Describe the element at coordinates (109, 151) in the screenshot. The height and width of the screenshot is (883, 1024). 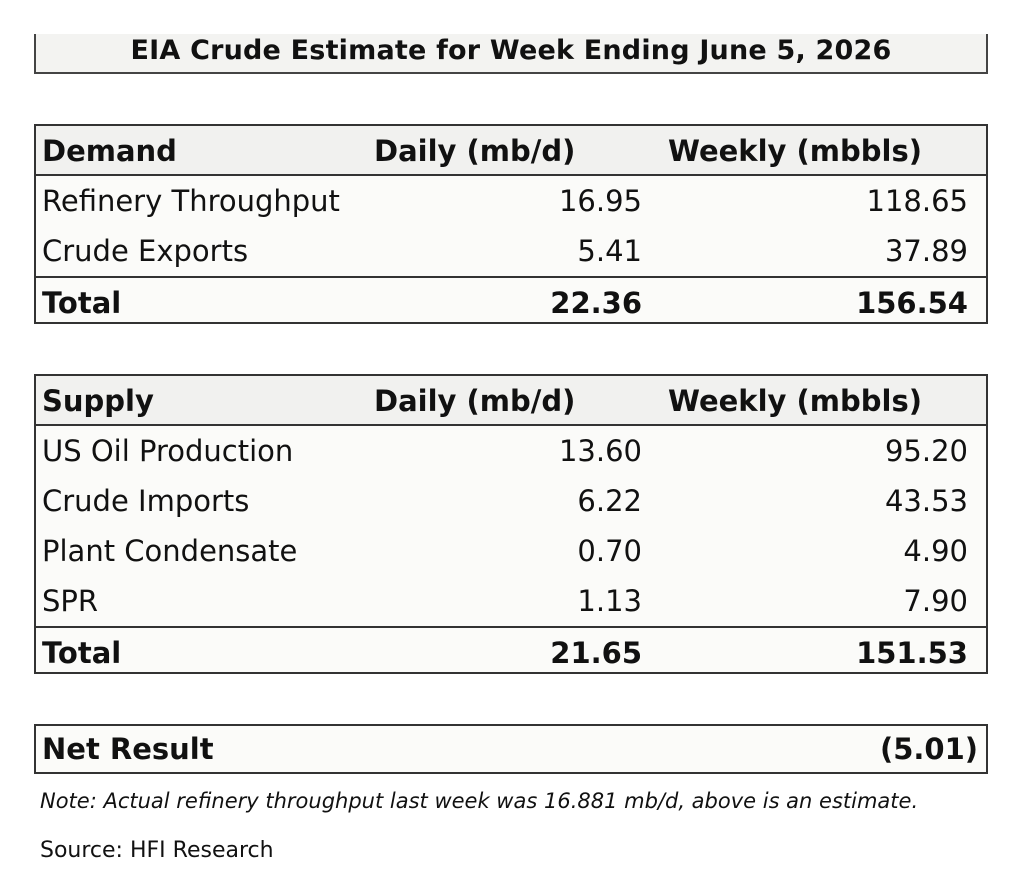
I see `demand-header-label: Demand` at that location.